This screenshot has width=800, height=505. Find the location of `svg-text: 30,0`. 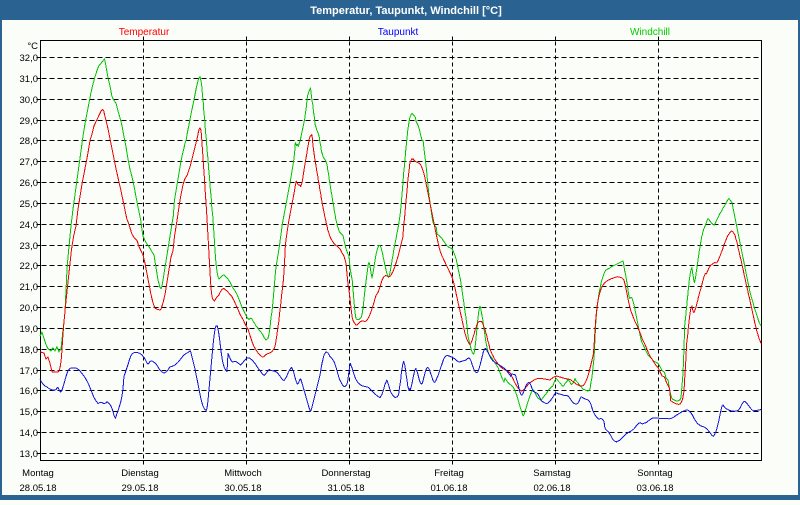

svg-text: 30,0 is located at coordinates (29, 100).